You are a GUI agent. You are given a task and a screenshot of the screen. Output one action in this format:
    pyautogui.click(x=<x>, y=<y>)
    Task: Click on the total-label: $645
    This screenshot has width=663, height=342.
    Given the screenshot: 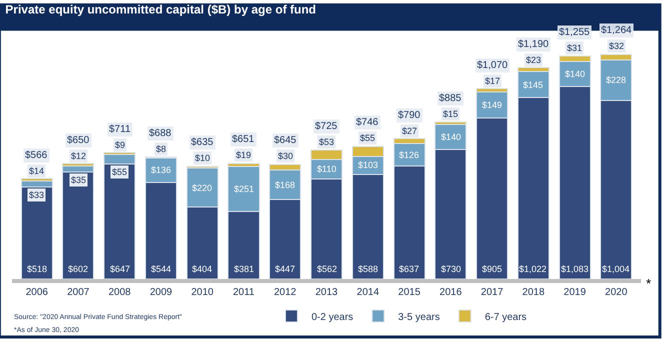 What is the action you would take?
    pyautogui.click(x=285, y=140)
    